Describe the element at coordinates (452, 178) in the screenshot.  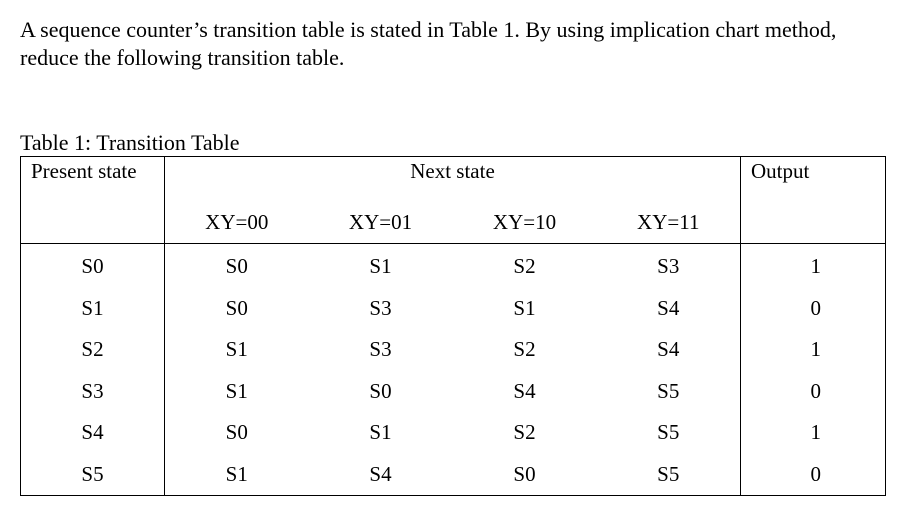
I see `next-state-header: Next state` at that location.